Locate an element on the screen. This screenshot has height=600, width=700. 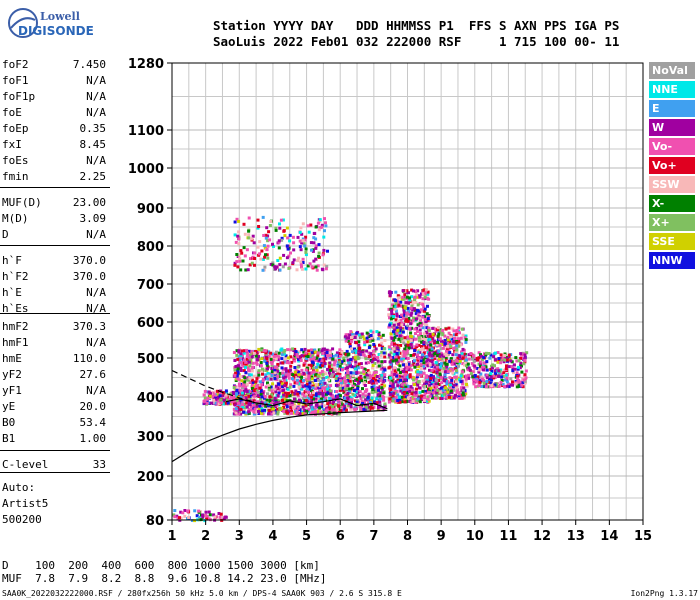
param-row-ye: yE 20.0 is located at coordinates (54, 408).